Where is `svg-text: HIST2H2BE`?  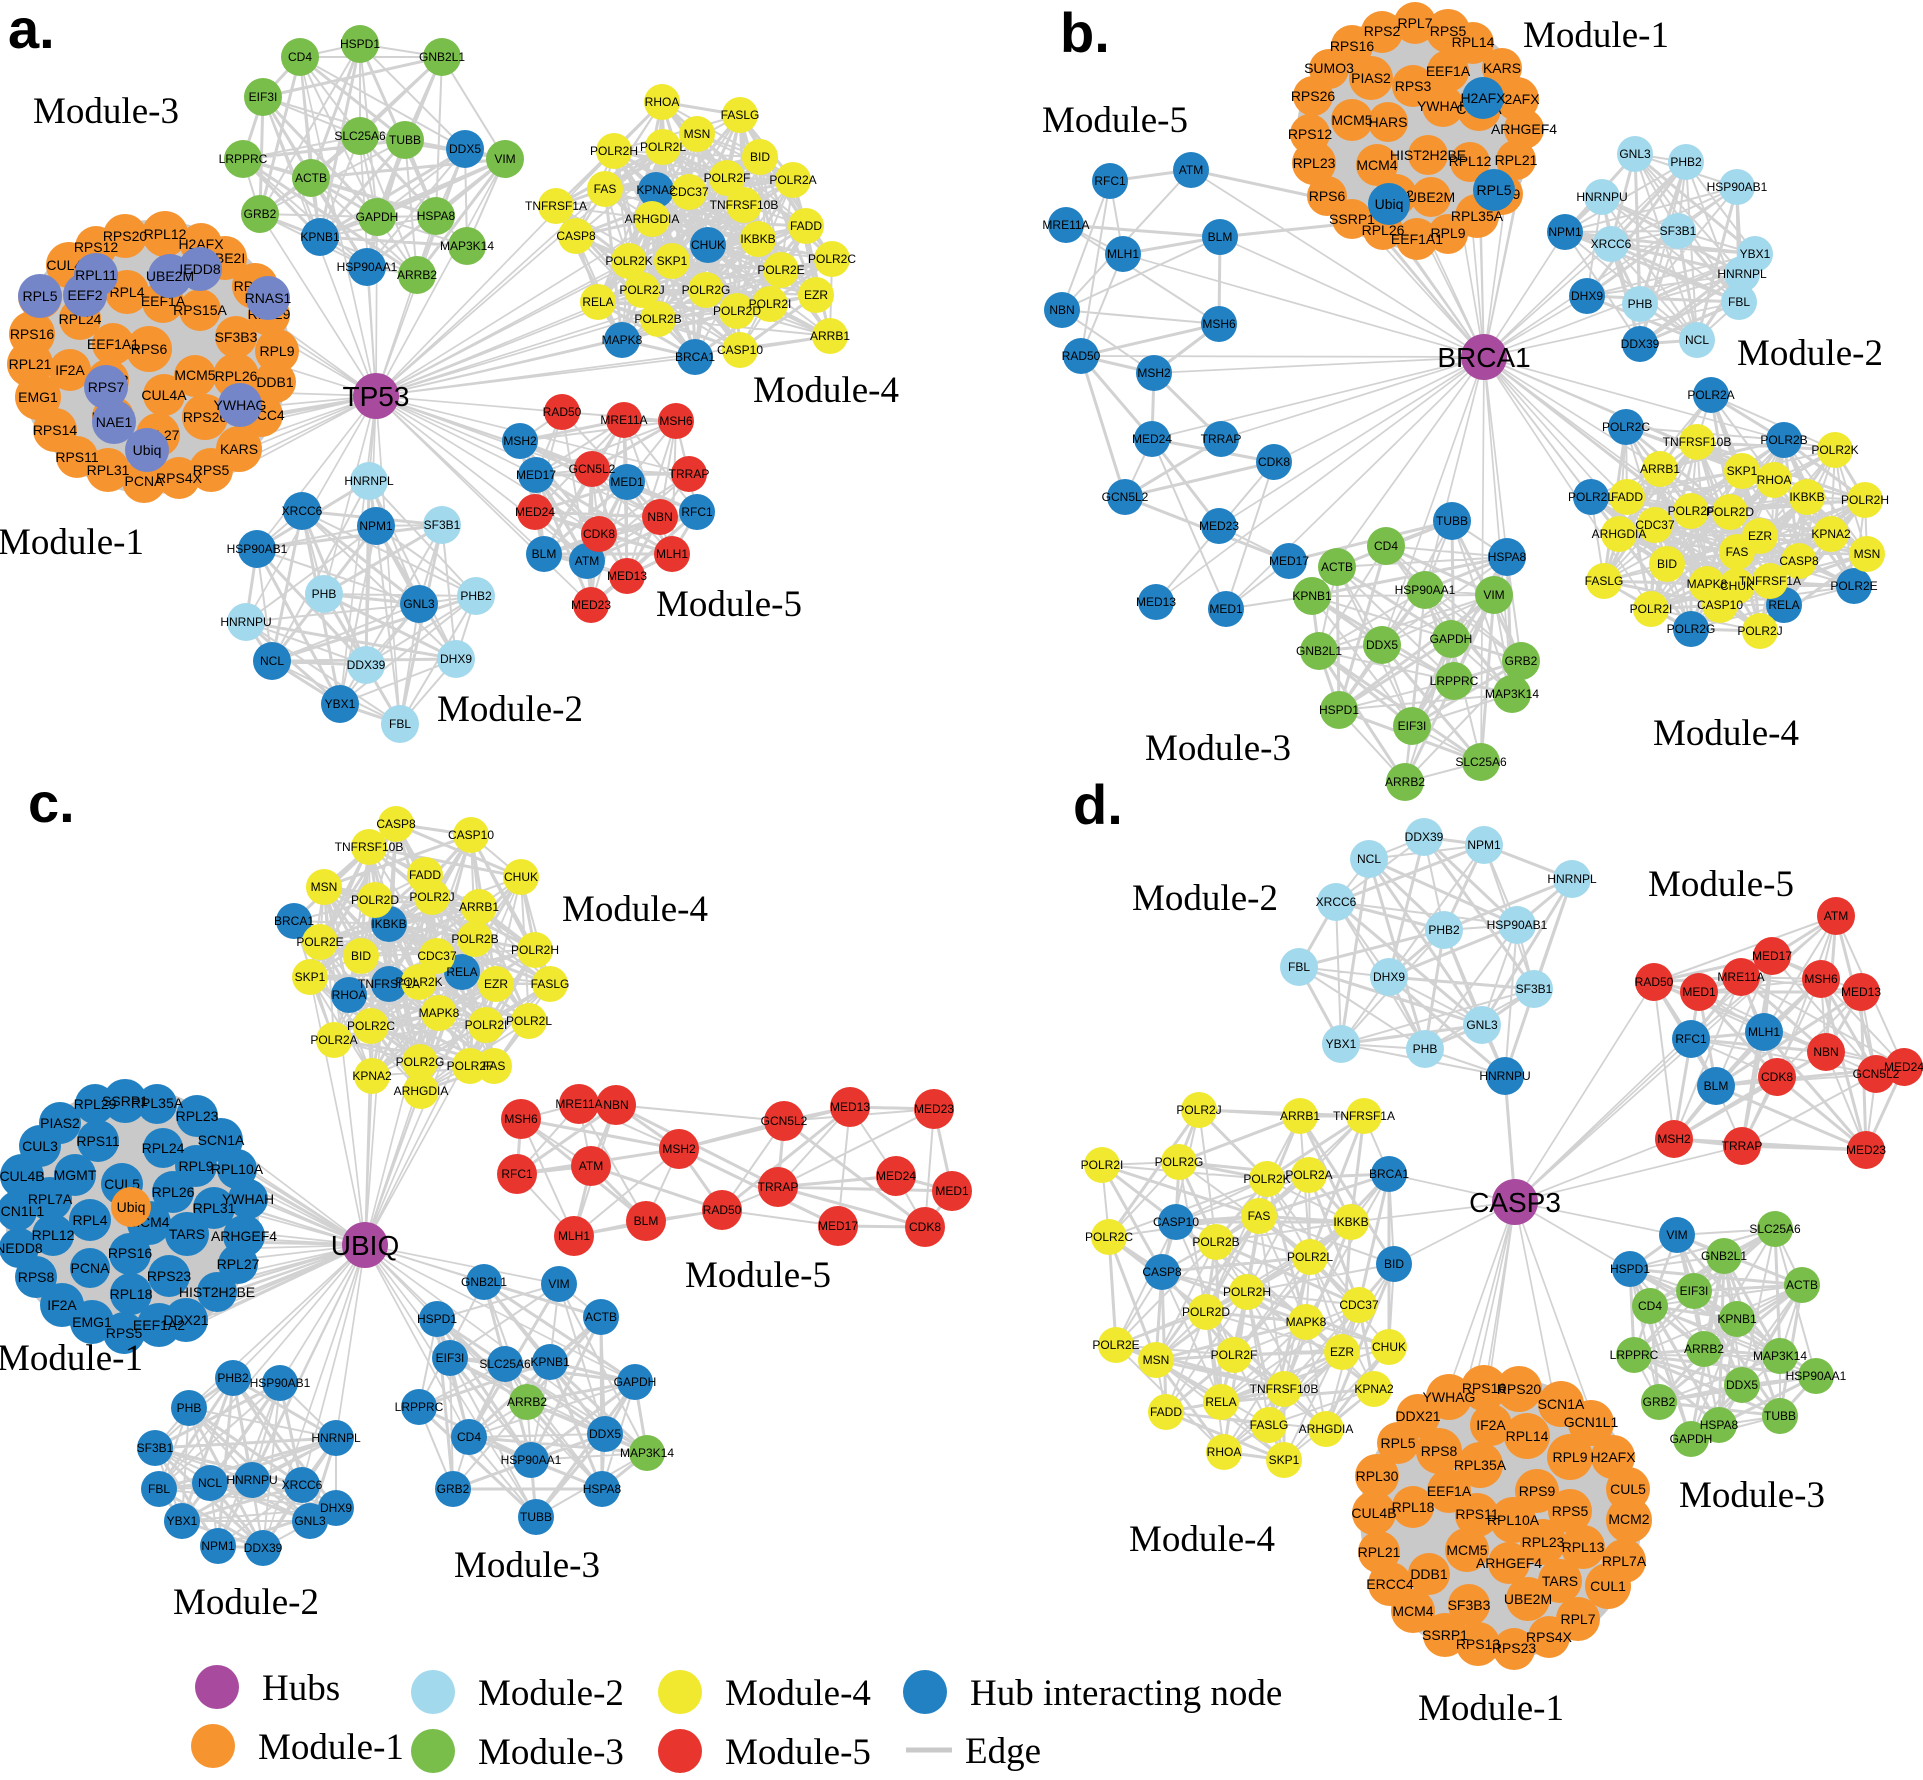 svg-text: HIST2H2BE is located at coordinates (217, 1292).